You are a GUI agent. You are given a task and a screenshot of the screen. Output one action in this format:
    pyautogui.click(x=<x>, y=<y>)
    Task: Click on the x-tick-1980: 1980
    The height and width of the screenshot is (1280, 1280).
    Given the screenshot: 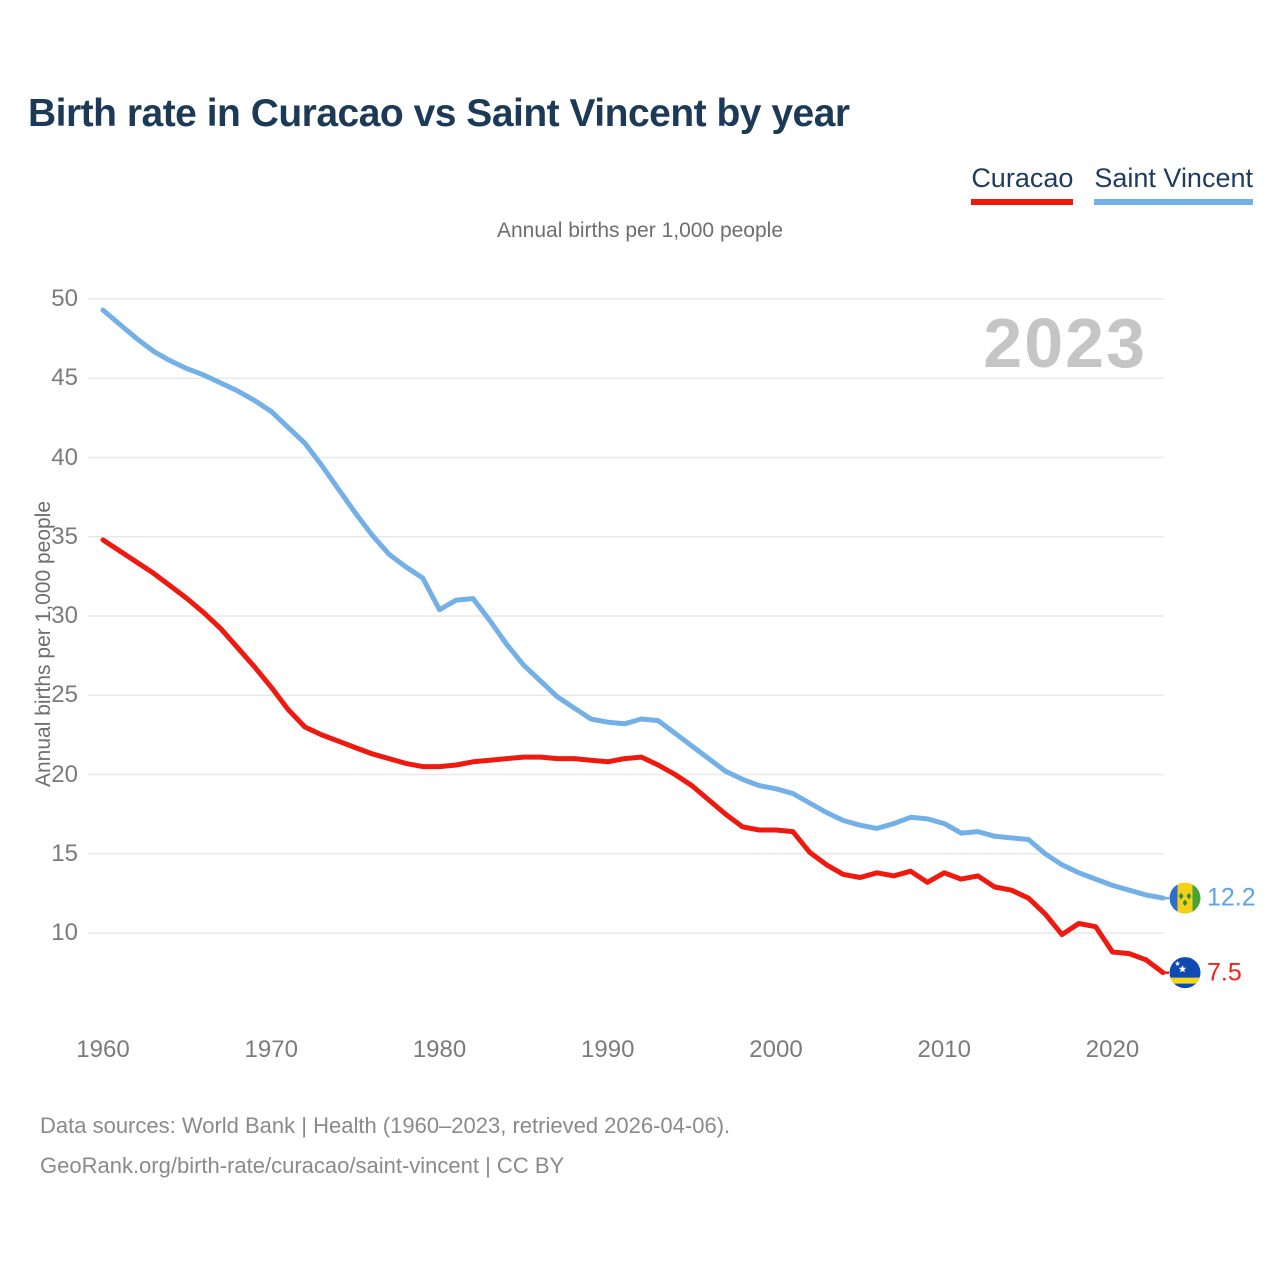 What is the action you would take?
    pyautogui.click(x=439, y=1049)
    